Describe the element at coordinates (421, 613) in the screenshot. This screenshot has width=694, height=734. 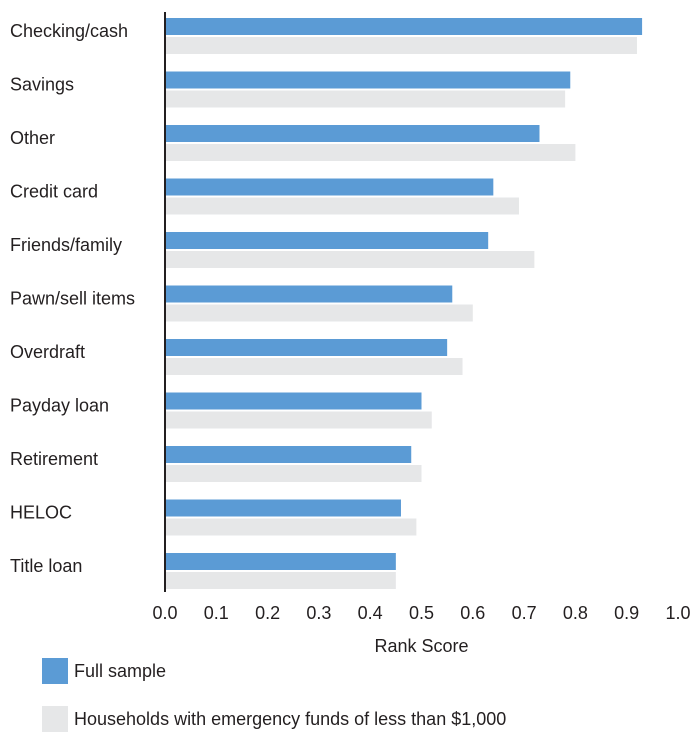
I see `x-tick-label-0-5: 0.5` at that location.